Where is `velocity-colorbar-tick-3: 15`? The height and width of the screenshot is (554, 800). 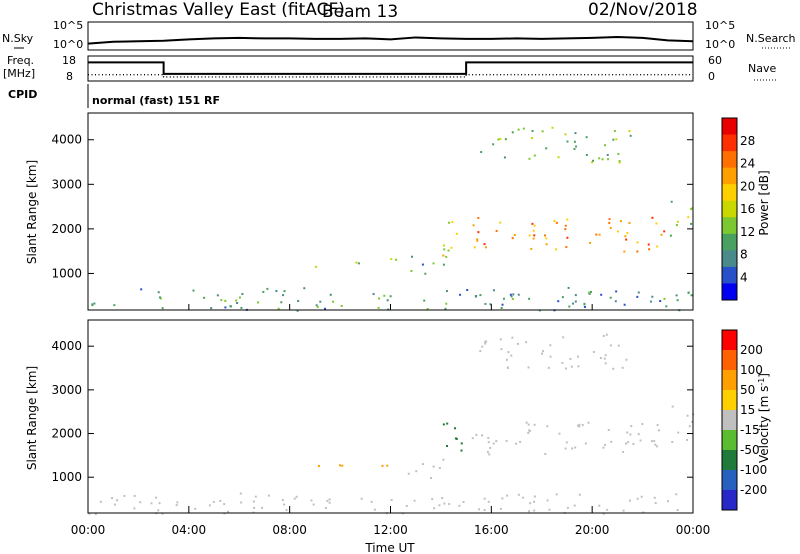 velocity-colorbar-tick-3: 15 is located at coordinates (747, 410).